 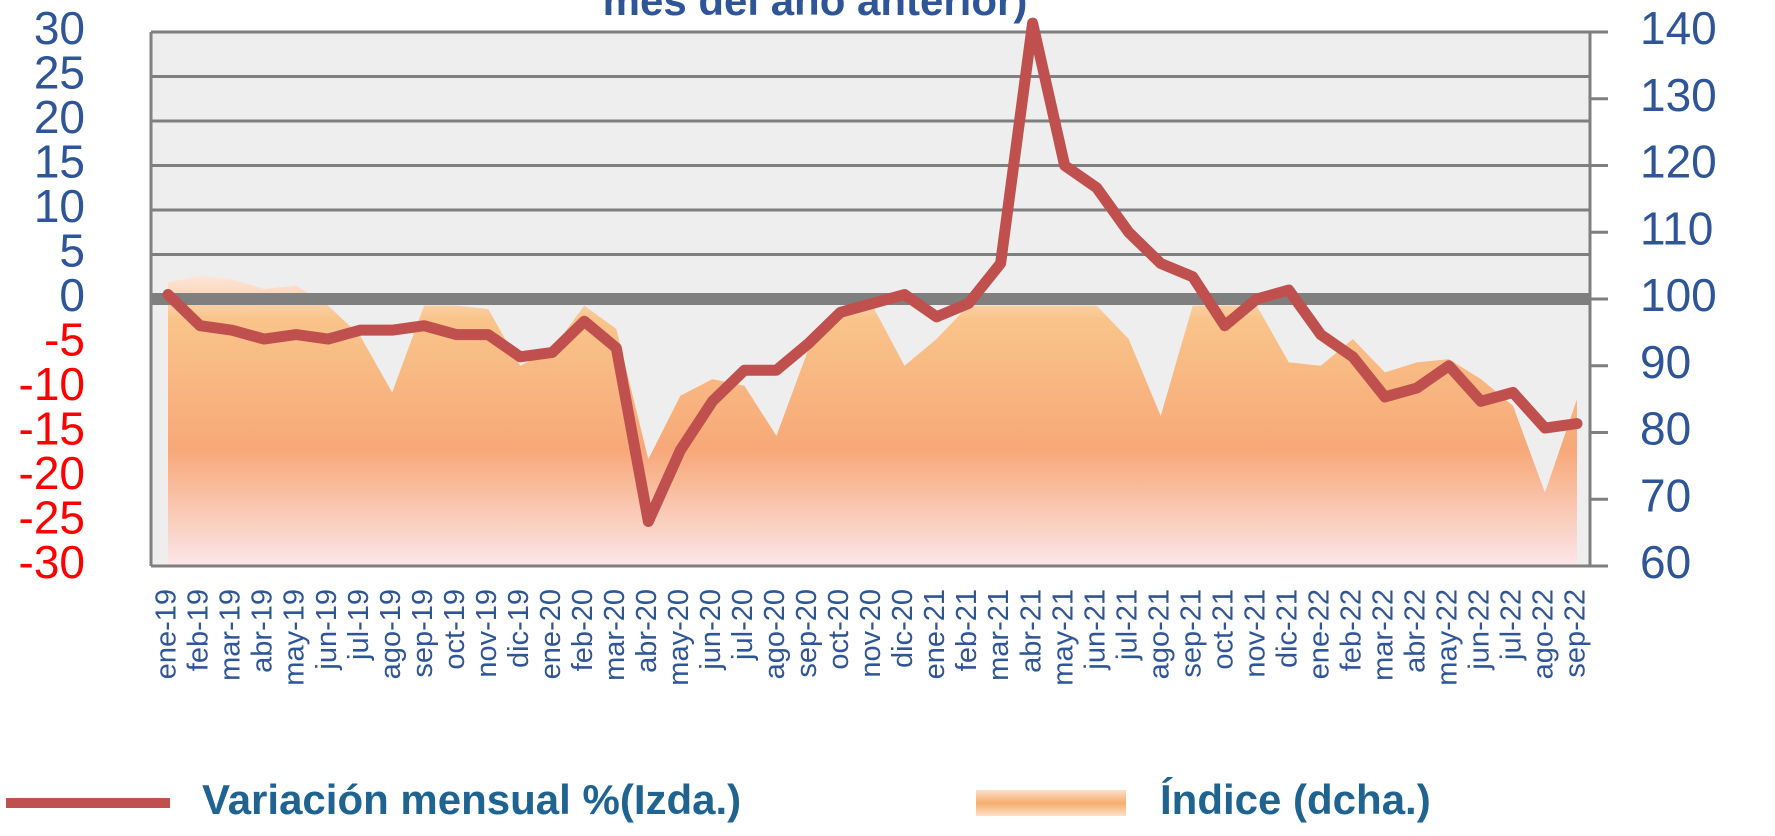 What do you see at coordinates (1544, 634) in the screenshot?
I see `x-tick-label: ago-22` at bounding box center [1544, 634].